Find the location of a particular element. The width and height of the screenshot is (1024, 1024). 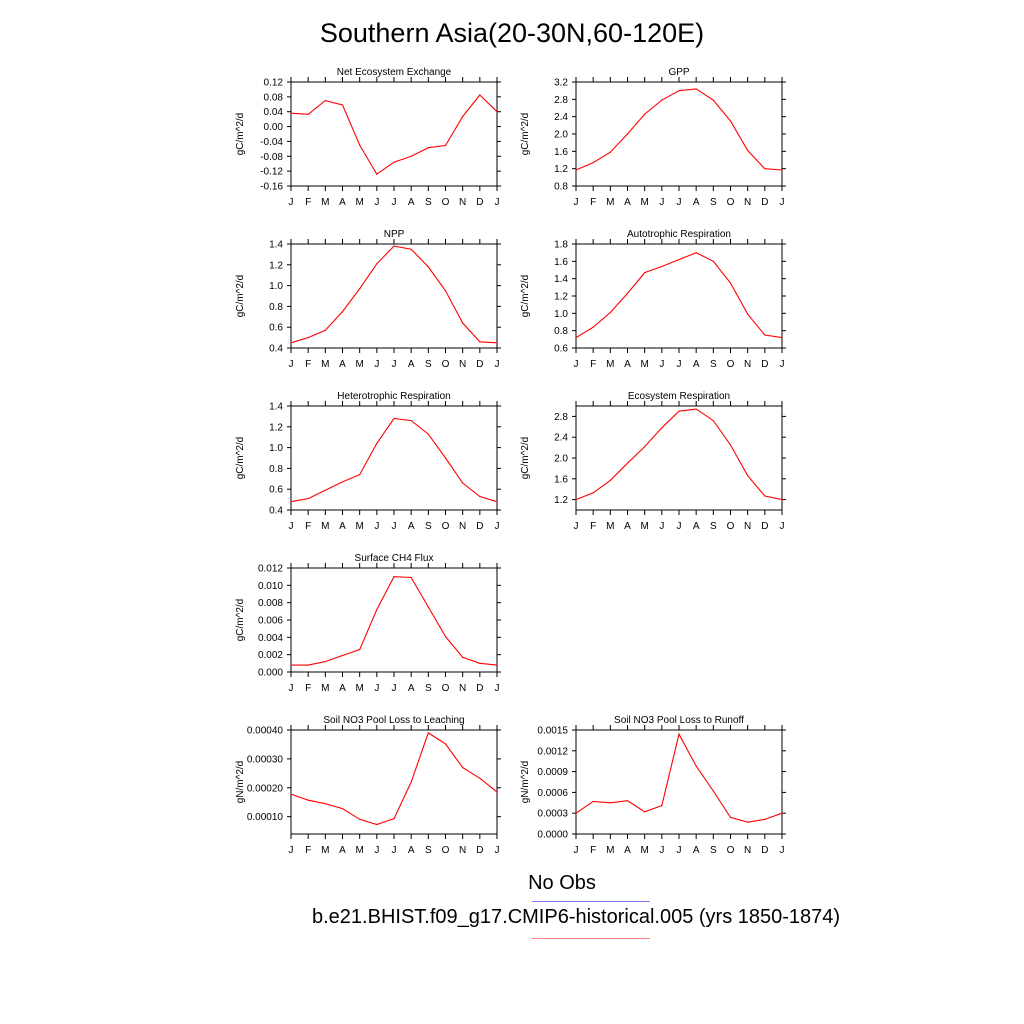

y-tick-label: 0.00030 is located at coordinates (265, 759).